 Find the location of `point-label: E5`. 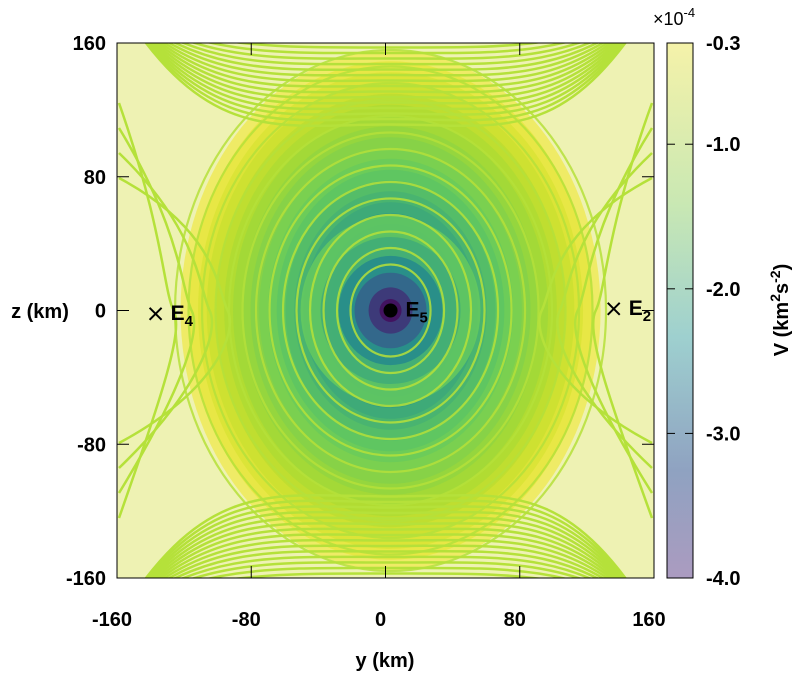

point-label: E5 is located at coordinates (417, 313).